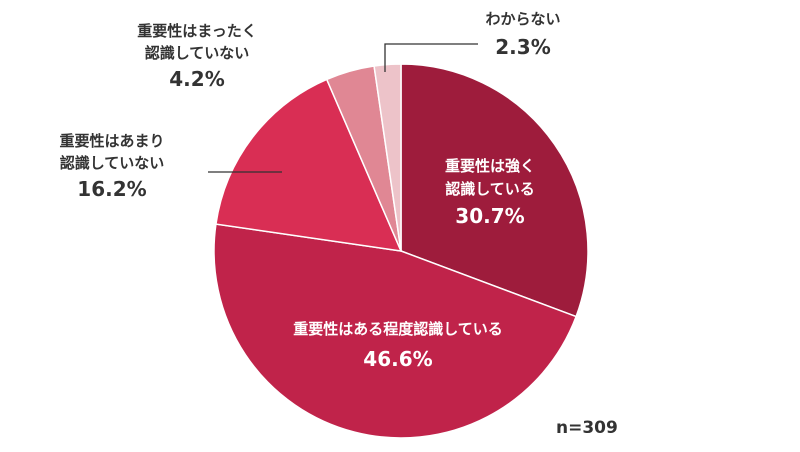  I want to click on pie-slice-not-much, so click(309, 165).